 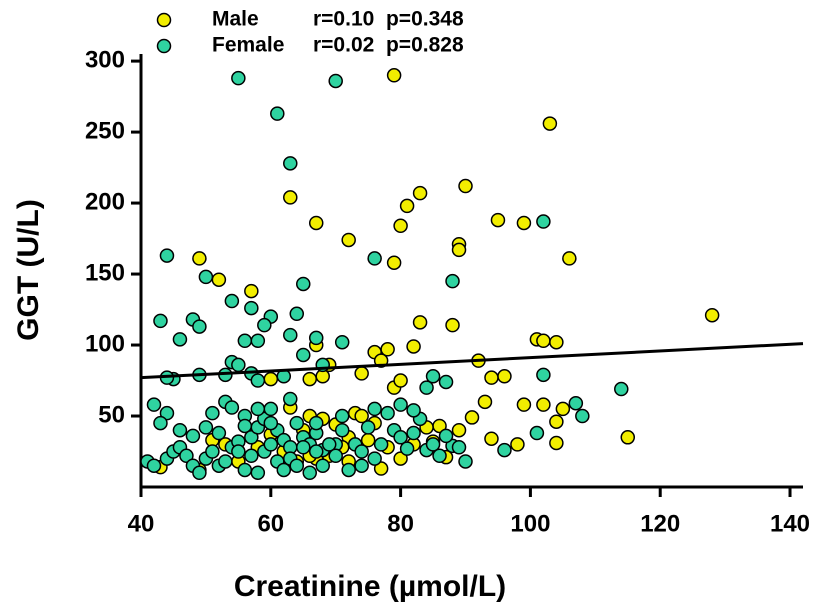 I want to click on x-tick-label: 140, so click(x=790, y=523).